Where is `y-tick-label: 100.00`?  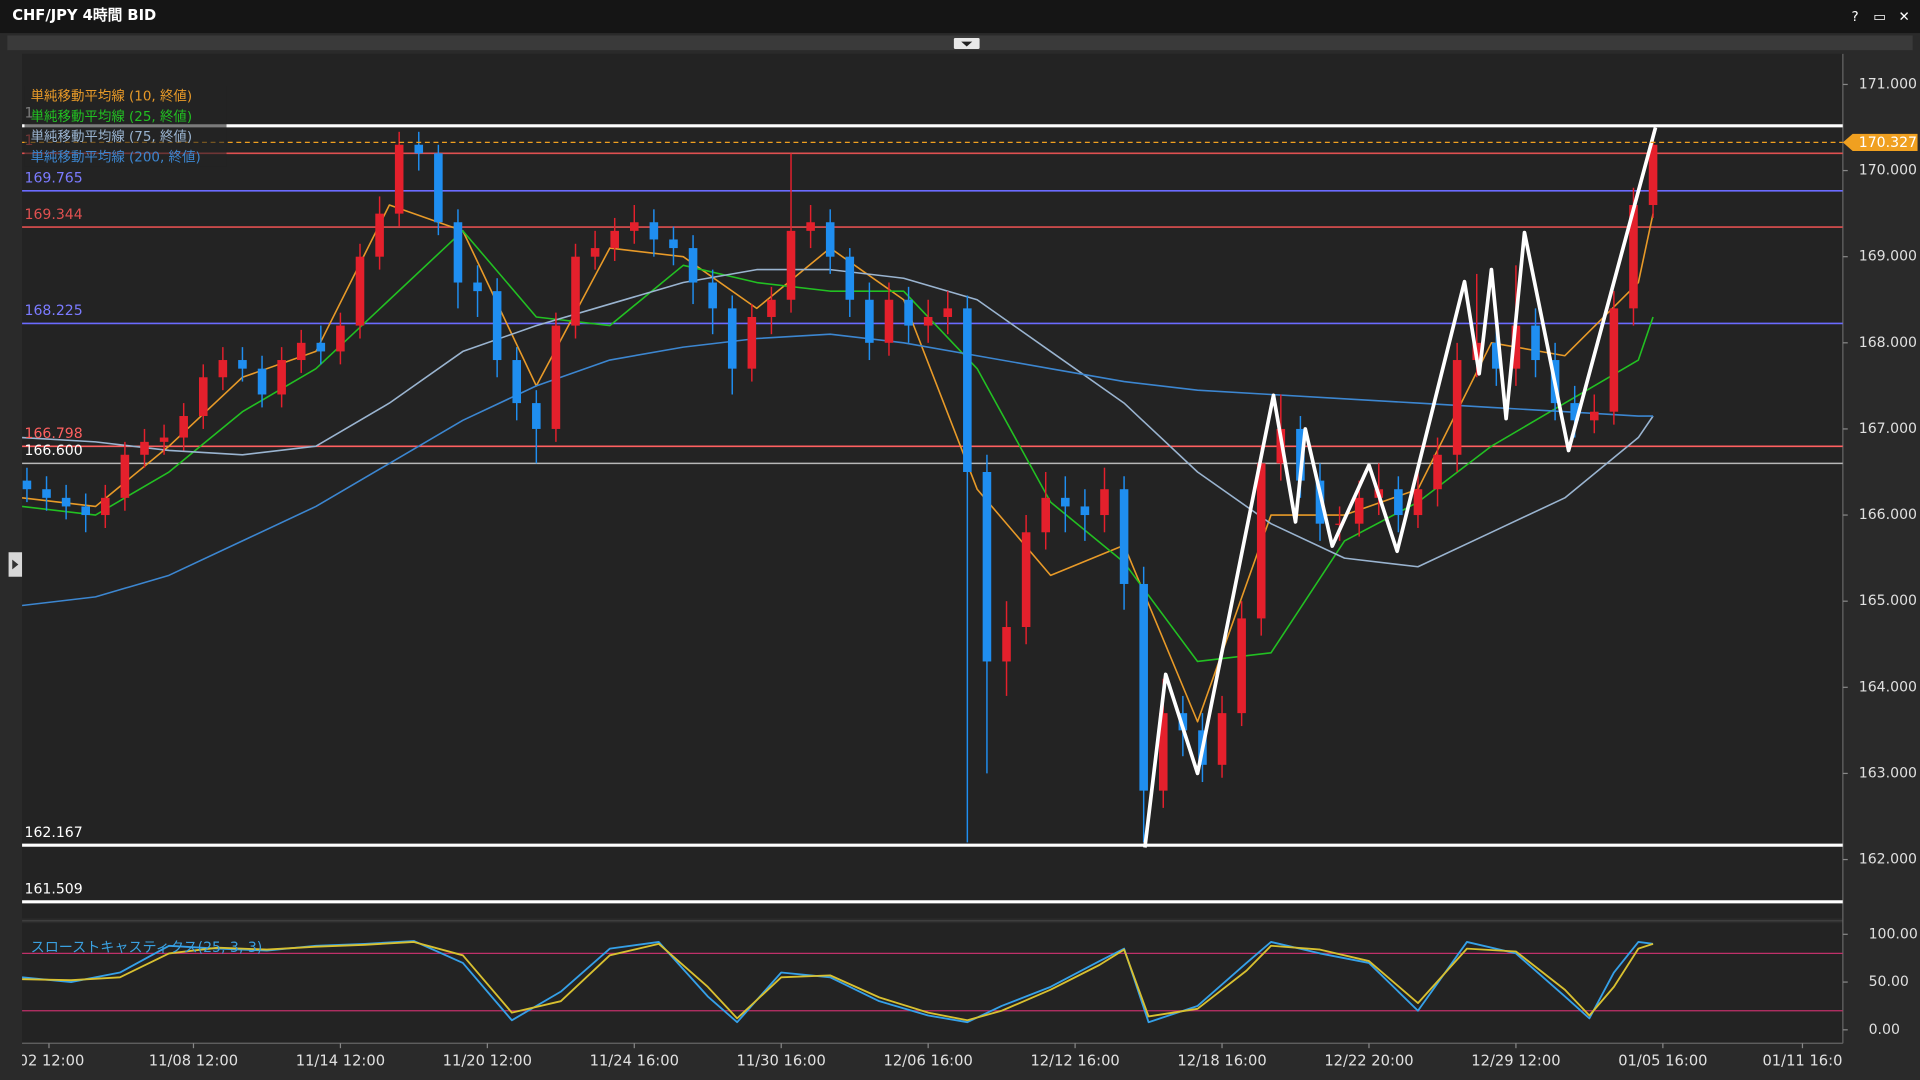
y-tick-label: 100.00 is located at coordinates (1893, 934).